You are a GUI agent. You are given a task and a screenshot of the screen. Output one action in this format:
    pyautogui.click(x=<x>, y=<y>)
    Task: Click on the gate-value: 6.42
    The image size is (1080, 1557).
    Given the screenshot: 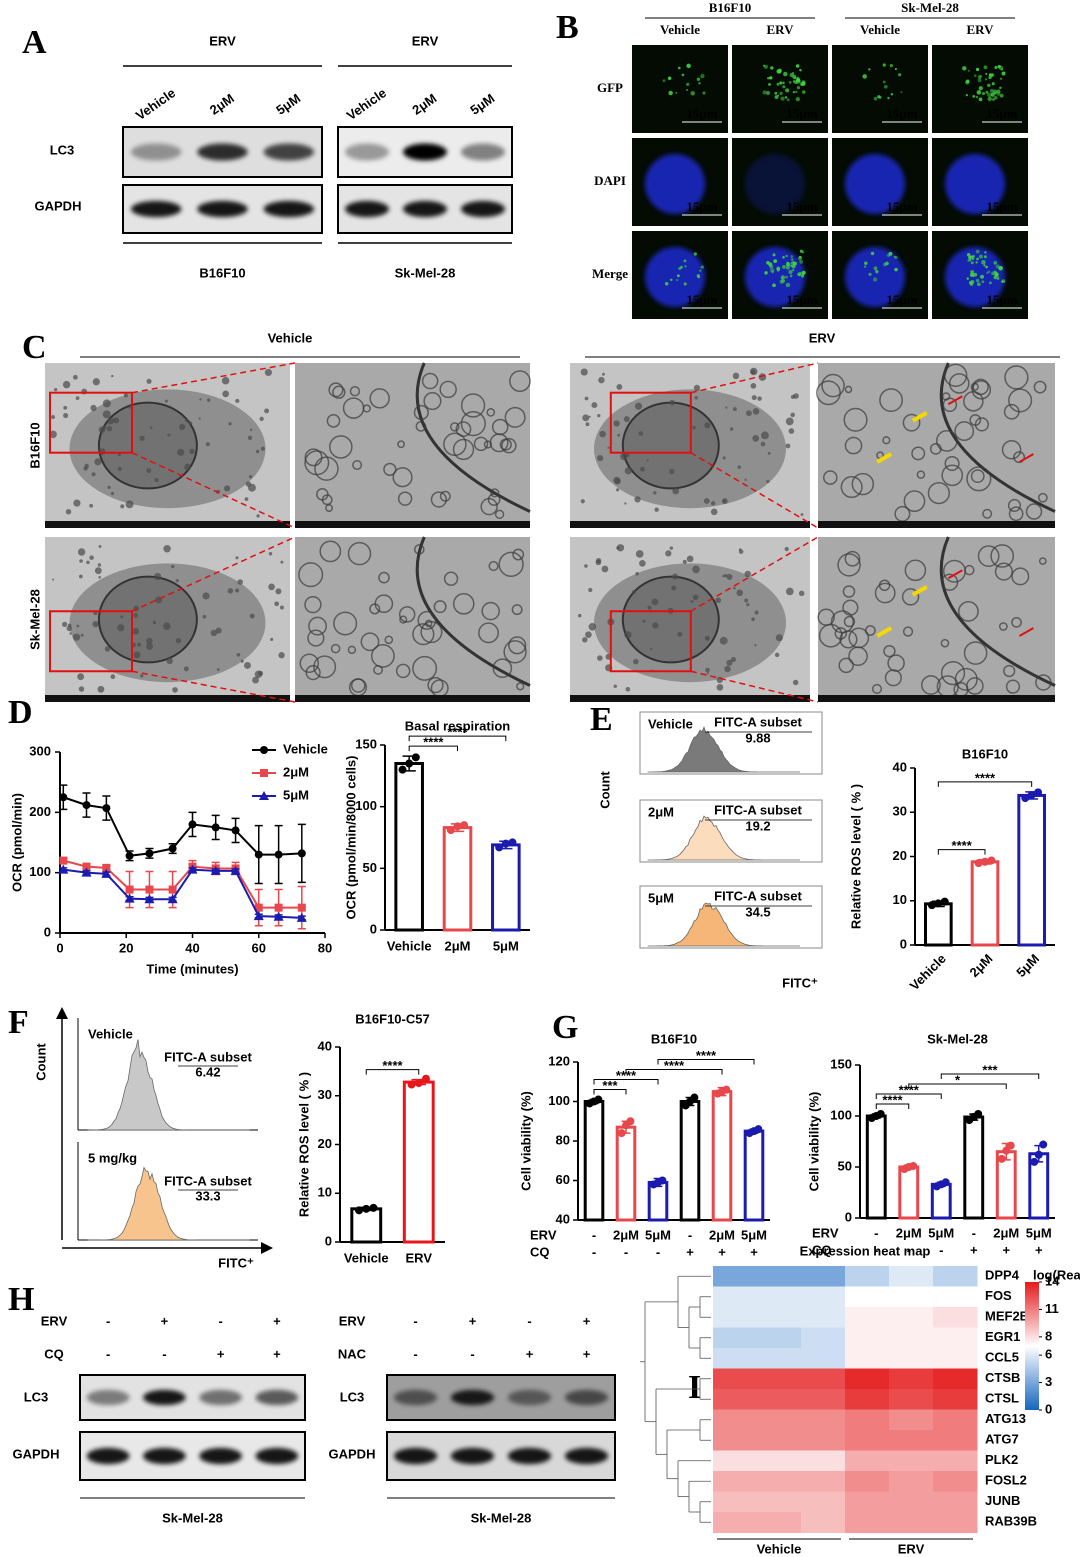 What is the action you would take?
    pyautogui.click(x=207, y=1071)
    